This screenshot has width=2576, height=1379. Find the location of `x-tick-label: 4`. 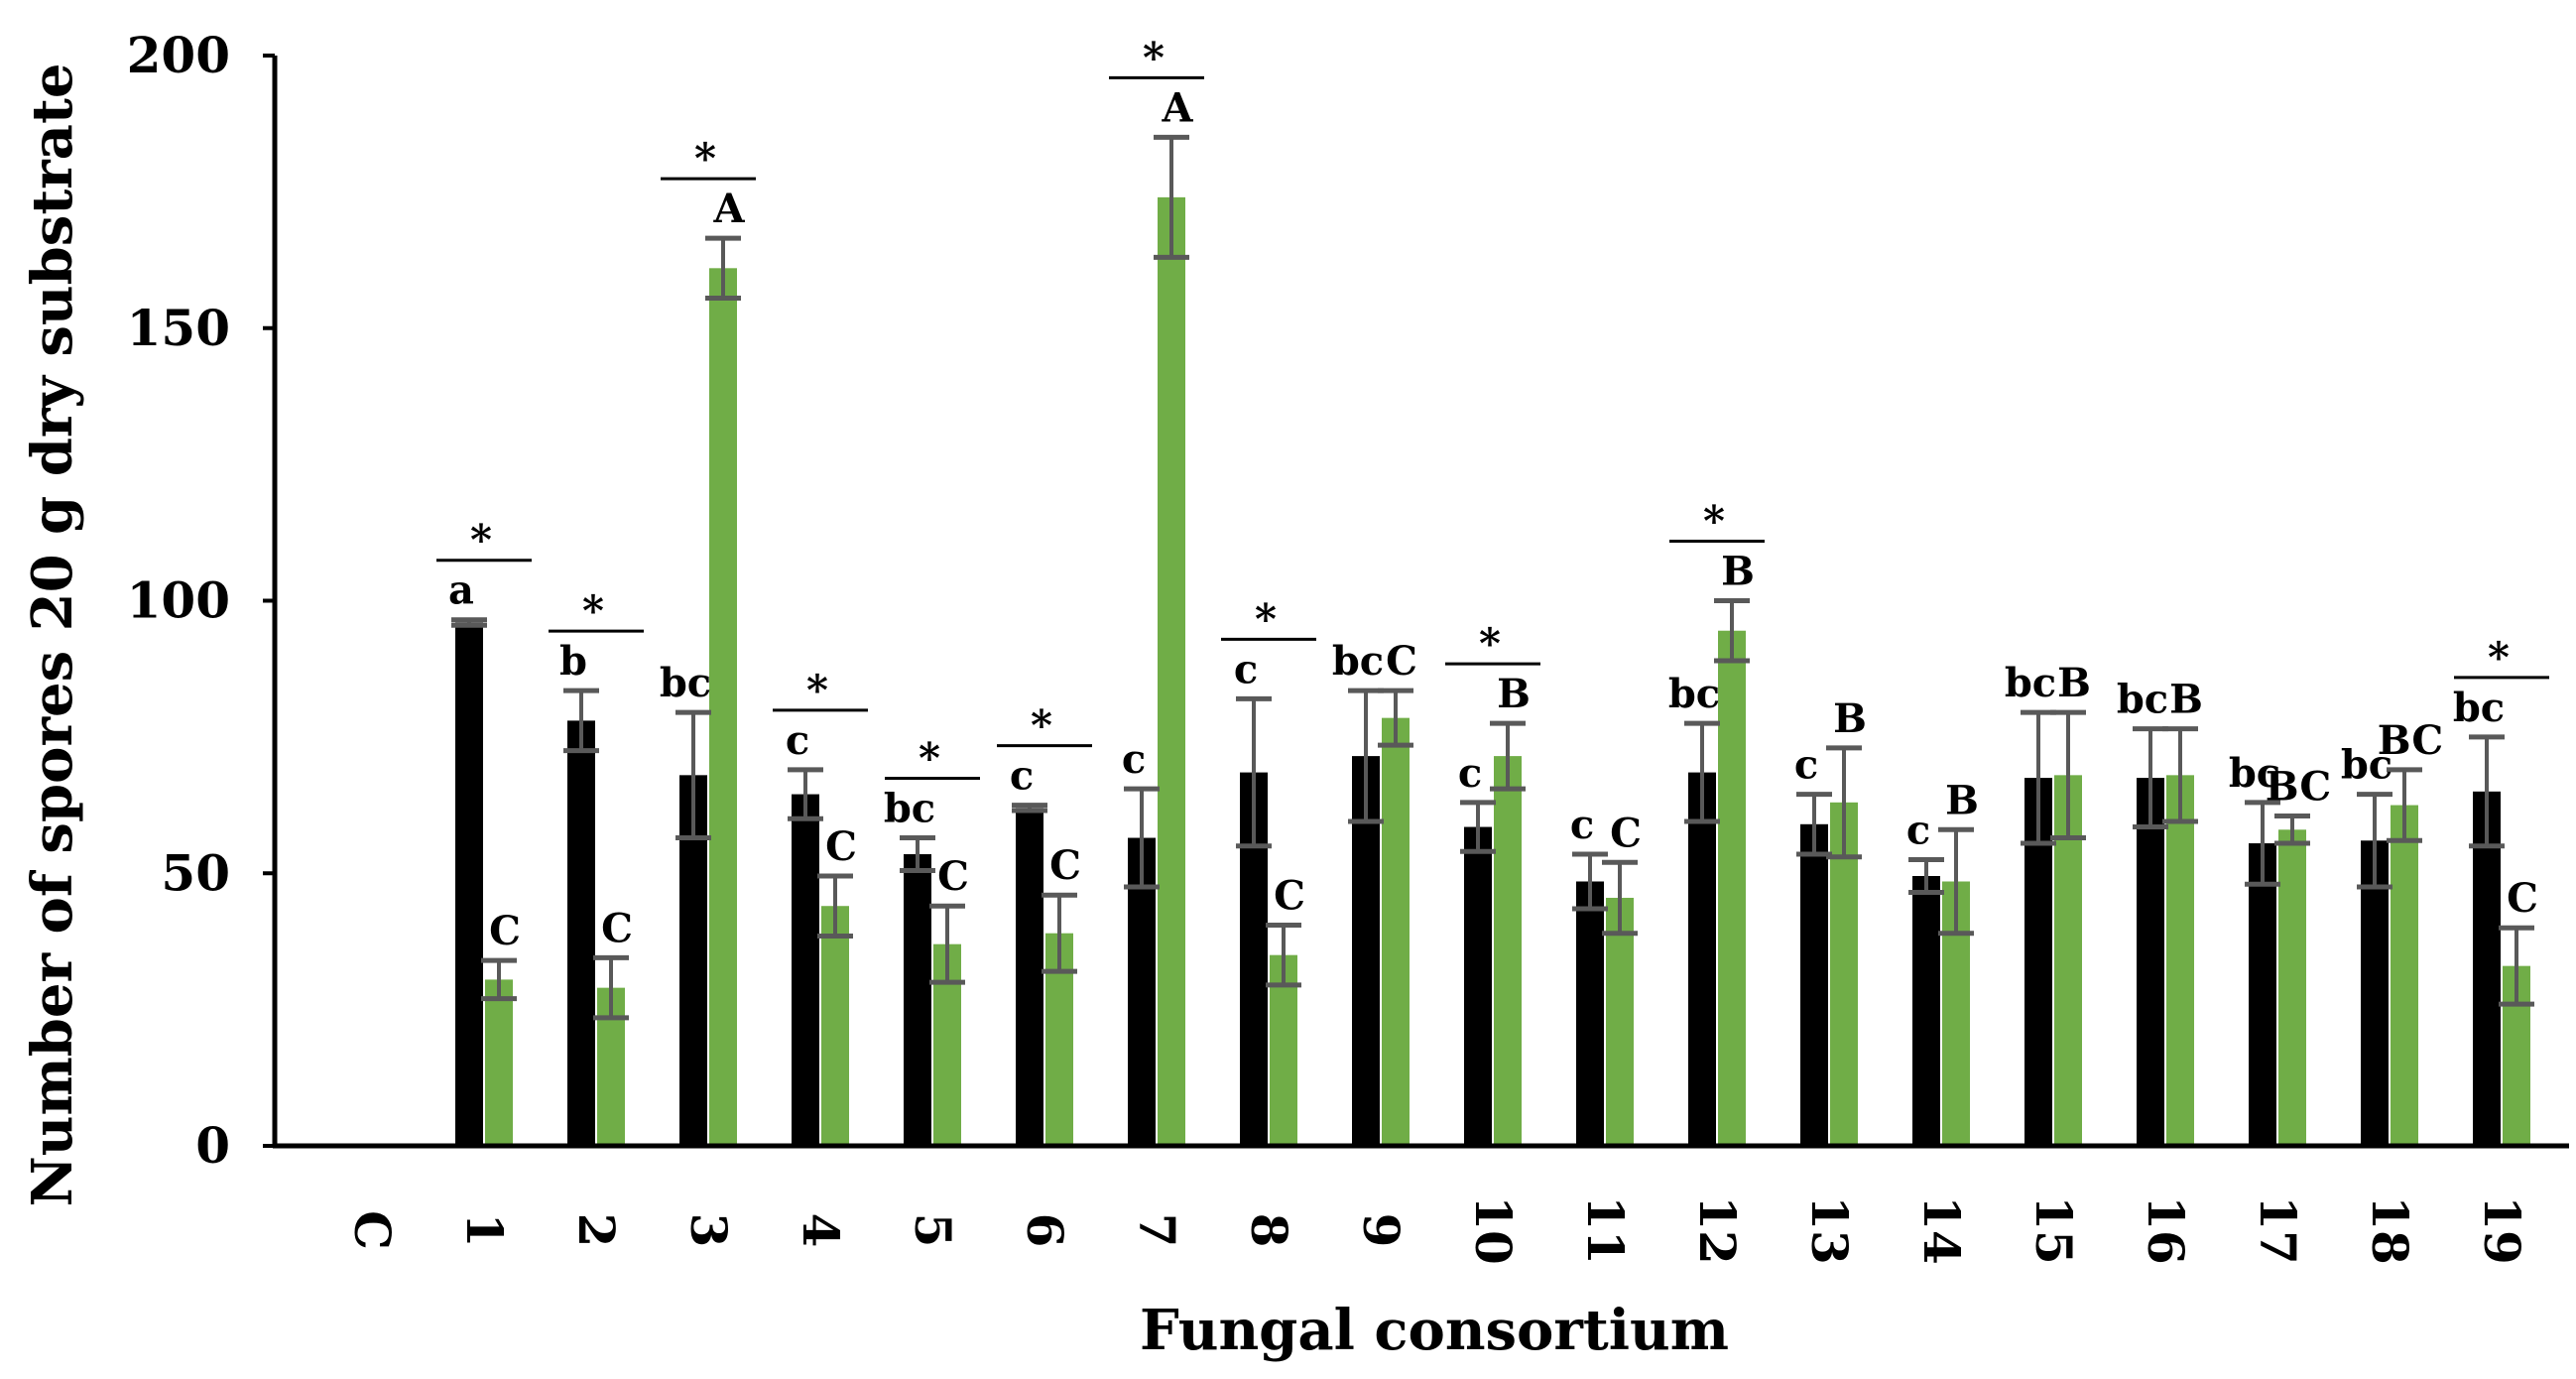

x-tick-label: 4 is located at coordinates (821, 1230).